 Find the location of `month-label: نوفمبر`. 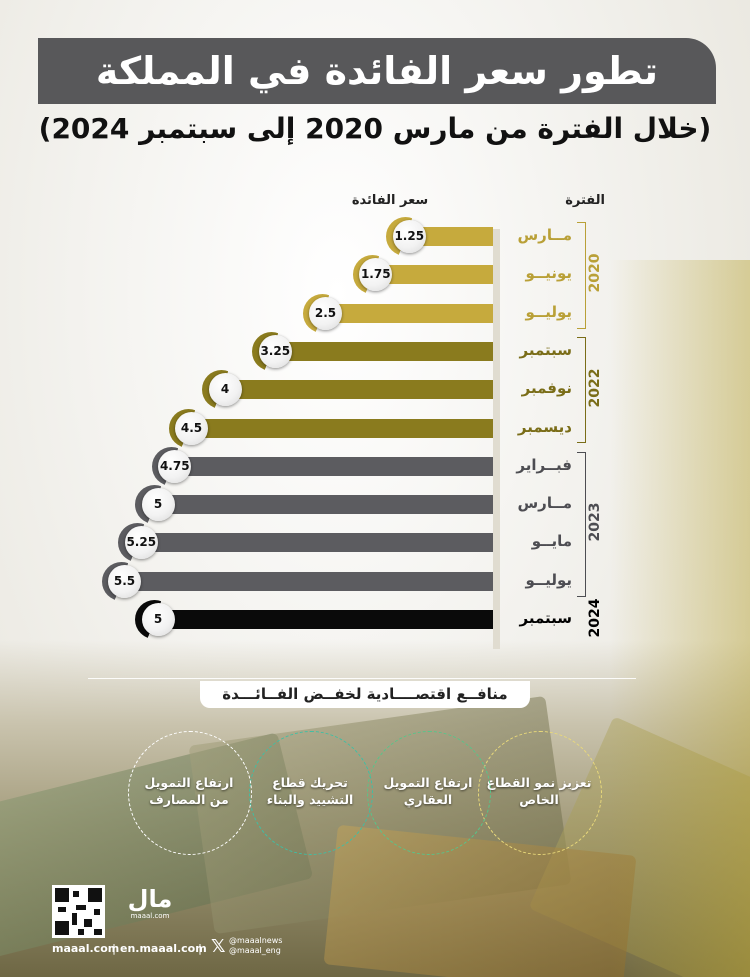

month-label: نوفمبر is located at coordinates (546, 388).